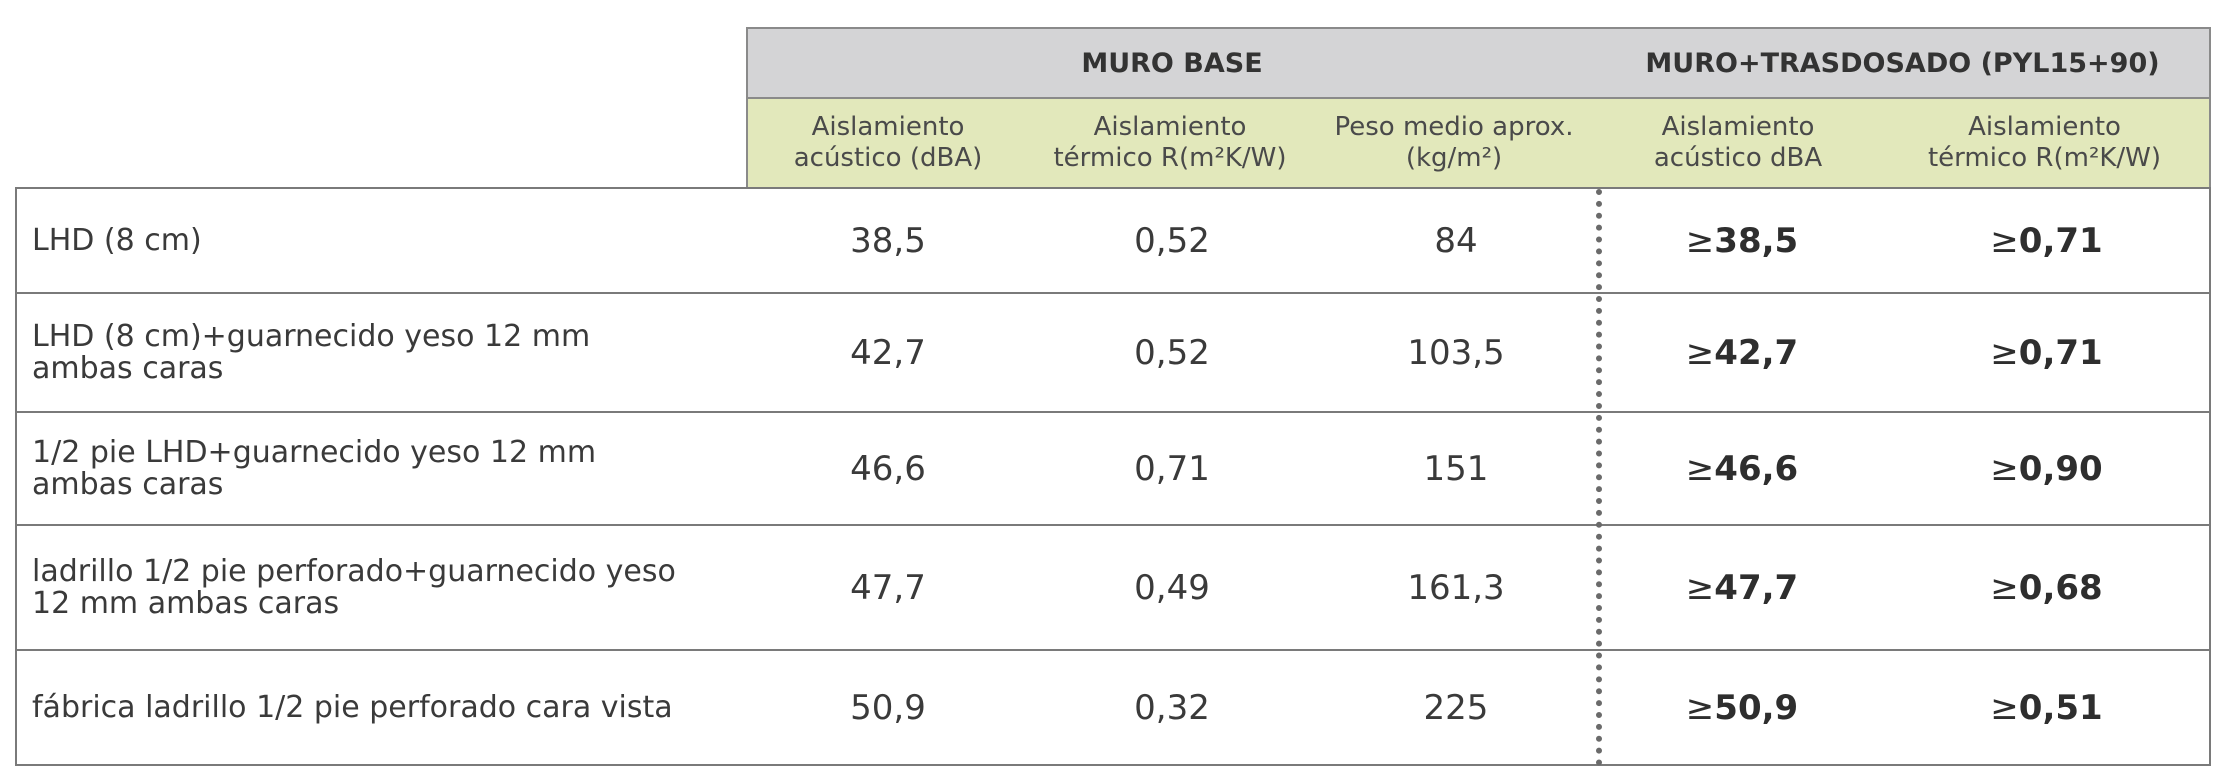 The image size is (2226, 779). What do you see at coordinates (1456, 587) in the screenshot?
I see `cell-peso: 161,3` at bounding box center [1456, 587].